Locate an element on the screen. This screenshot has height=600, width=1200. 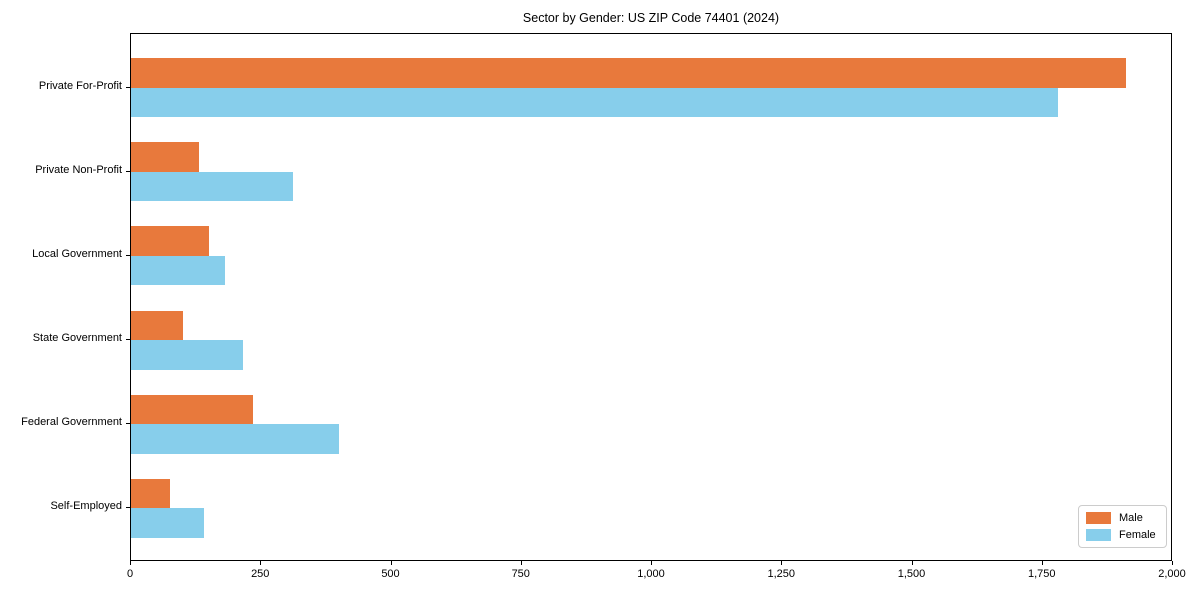
x-axis-tick-label: 1,750 is located at coordinates (1041, 574).